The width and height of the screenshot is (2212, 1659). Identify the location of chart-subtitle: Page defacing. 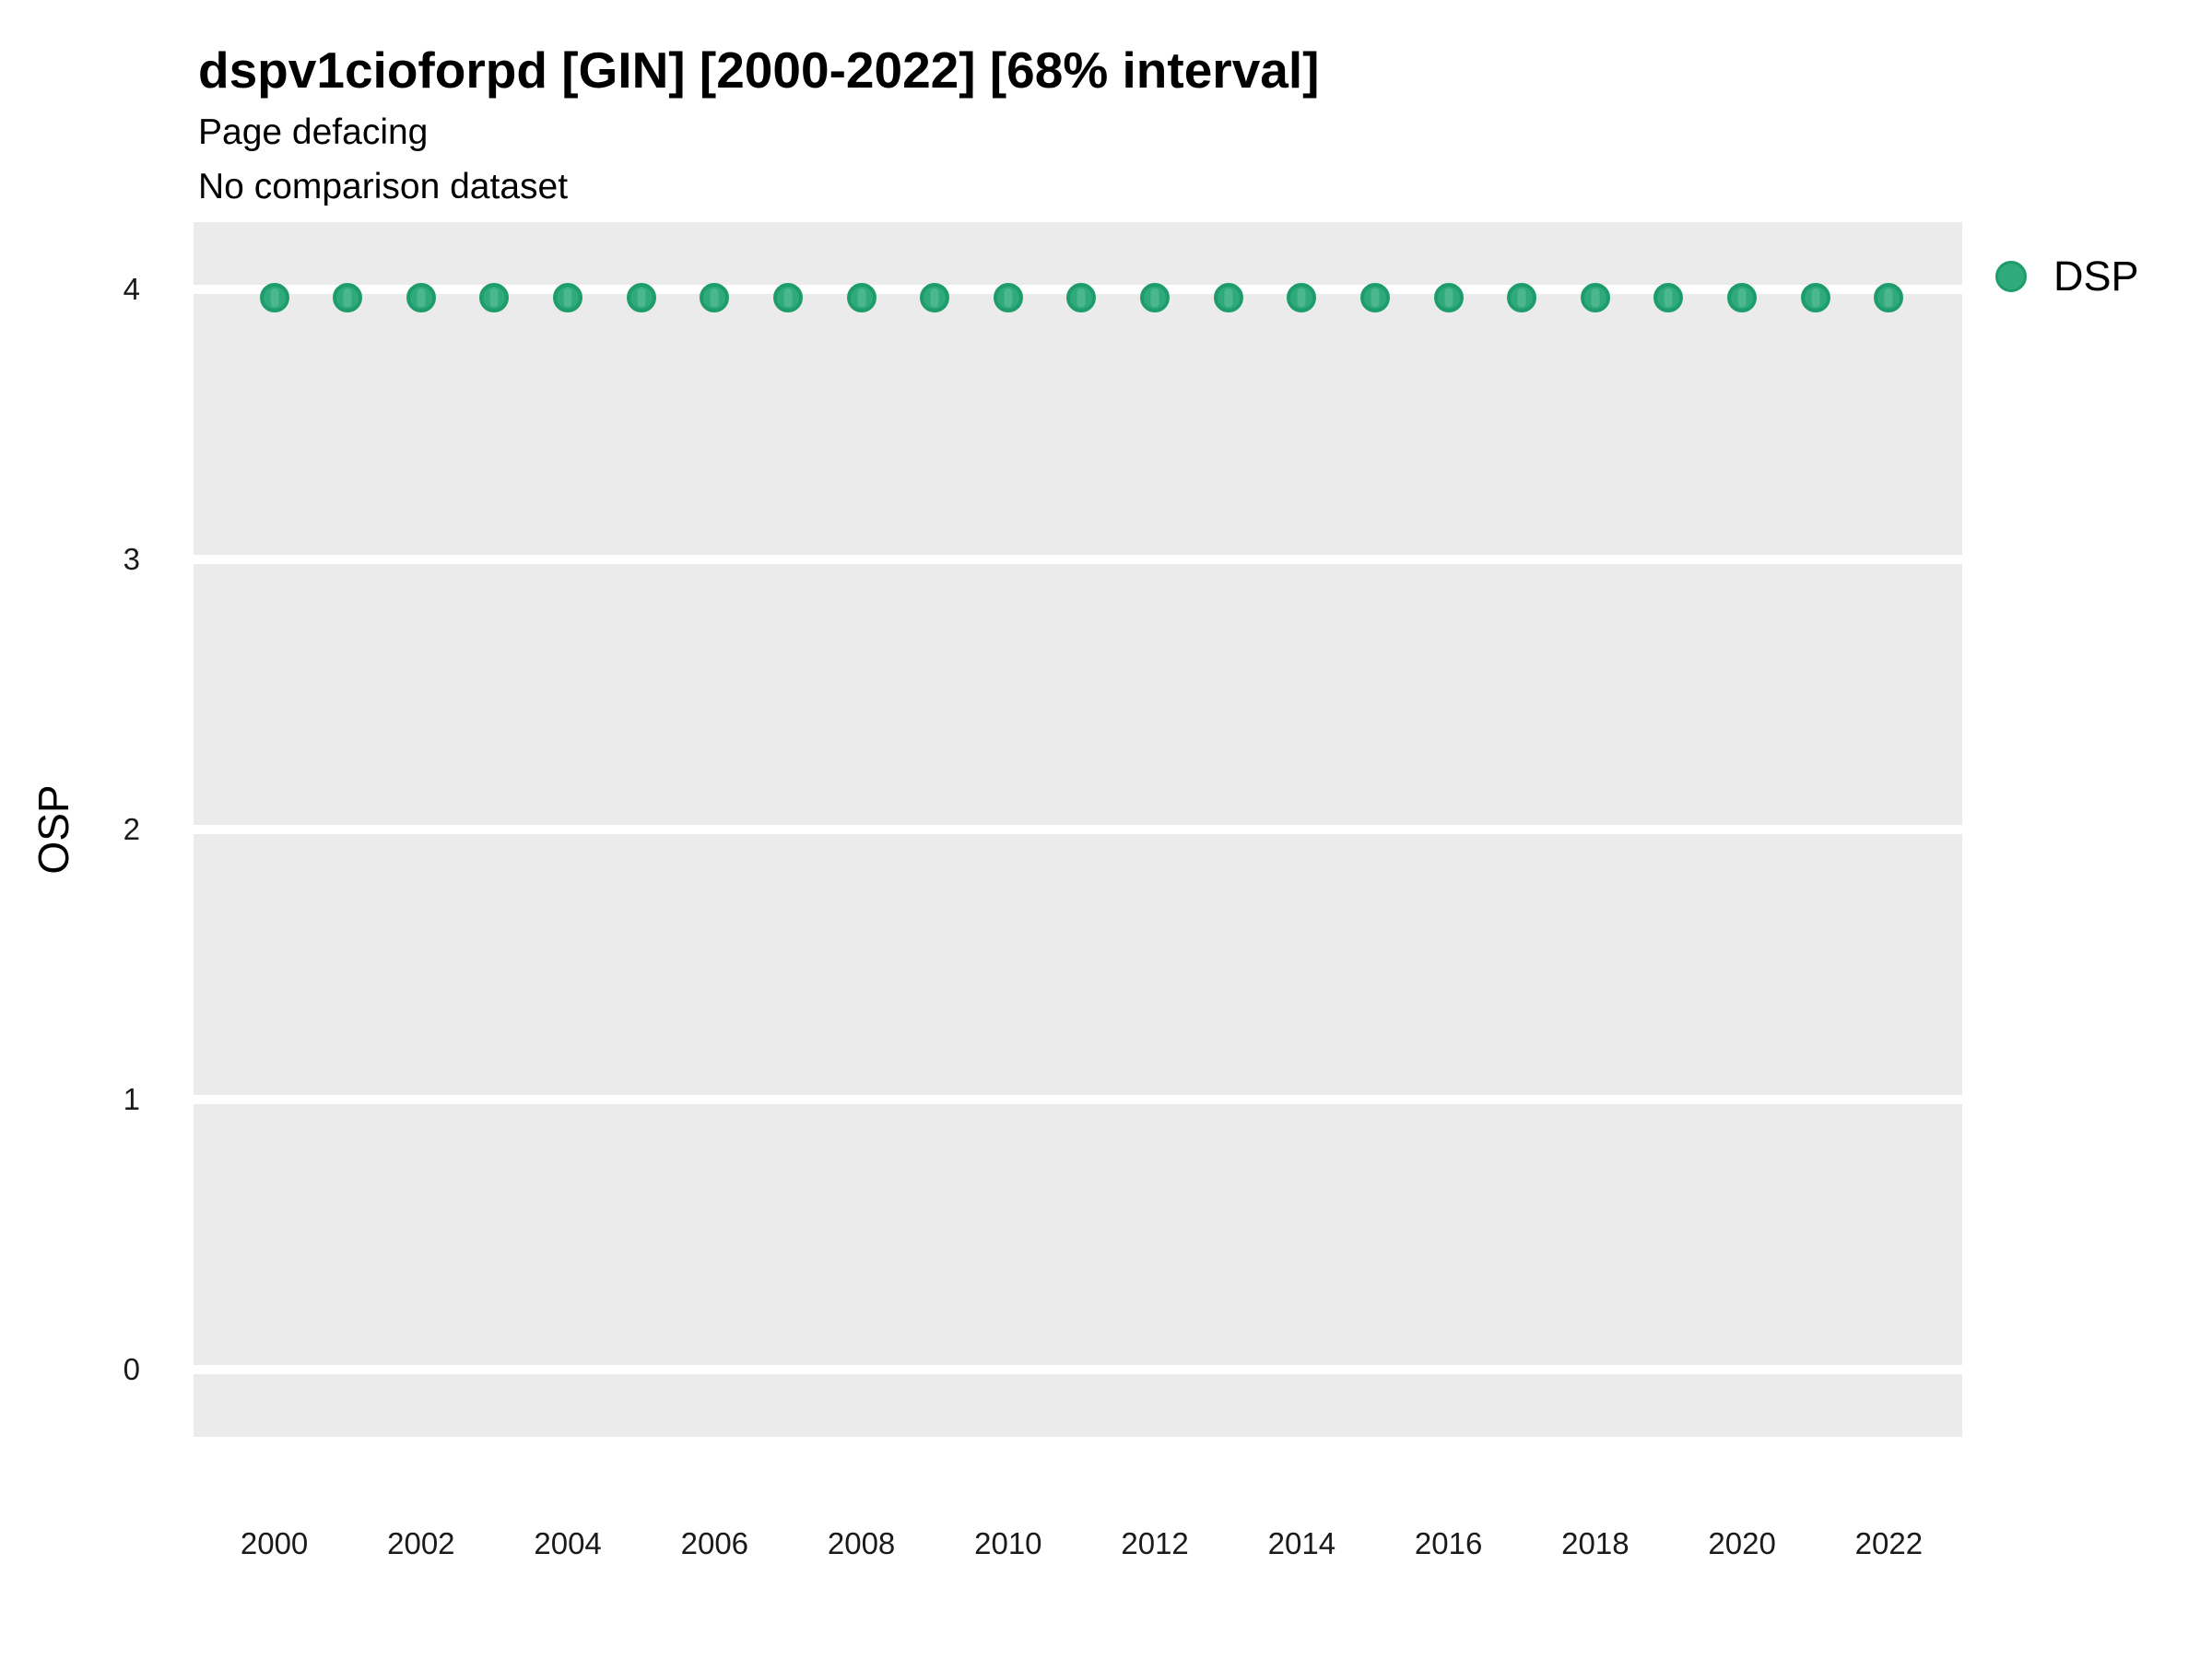
(313, 132).